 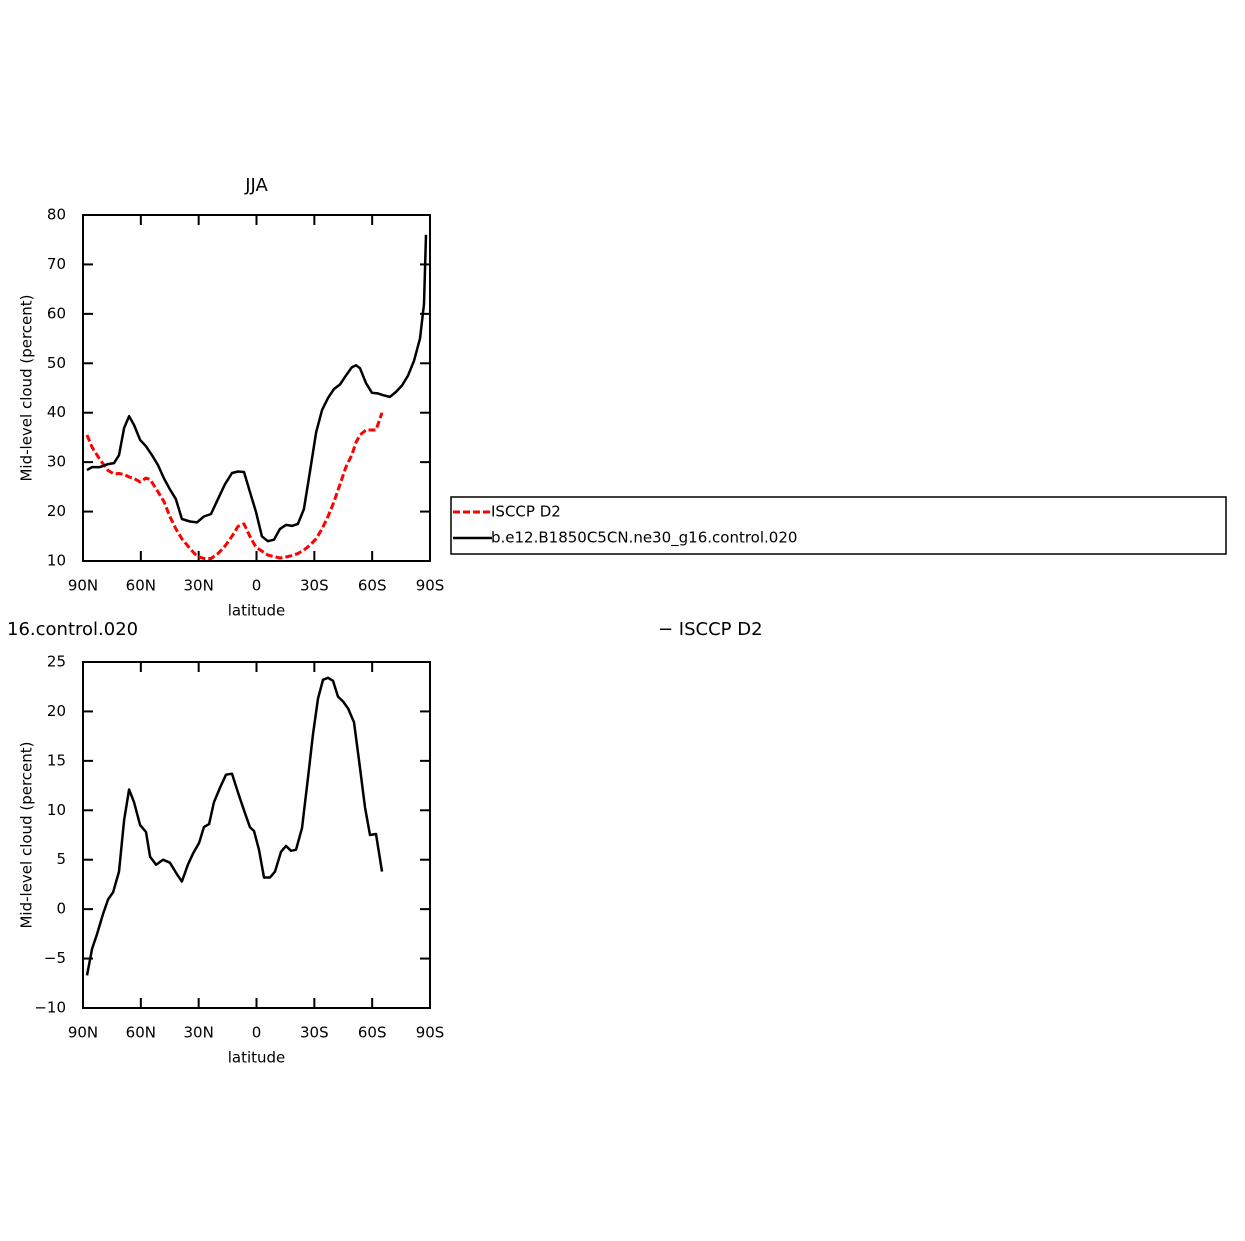 What do you see at coordinates (56, 264) in the screenshot?
I see `y-tick-label: 70` at bounding box center [56, 264].